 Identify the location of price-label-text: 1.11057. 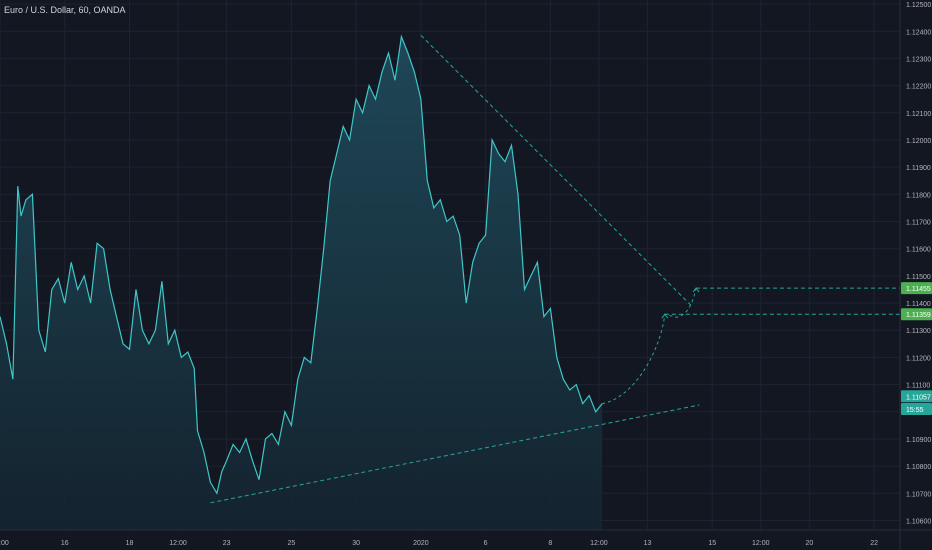
(918, 397).